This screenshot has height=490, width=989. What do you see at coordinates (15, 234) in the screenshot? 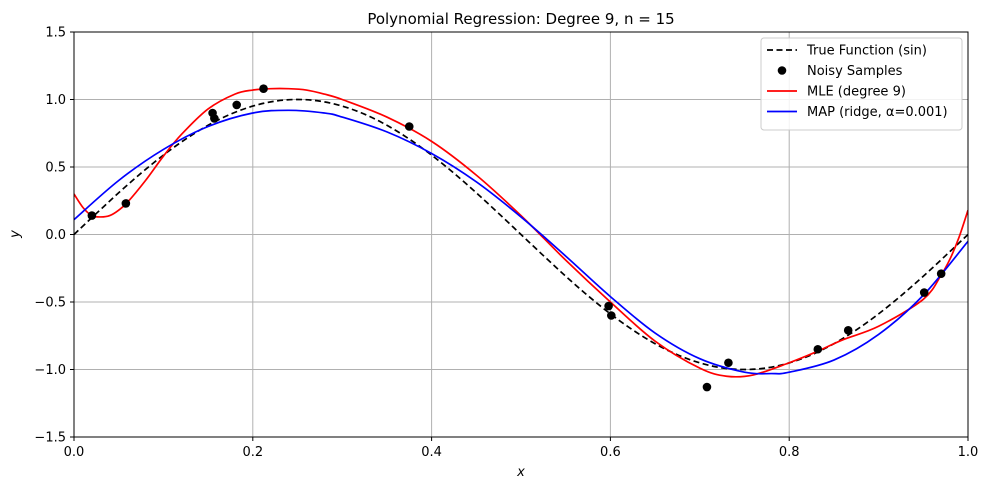
I see `y-axis-label: y` at bounding box center [15, 234].